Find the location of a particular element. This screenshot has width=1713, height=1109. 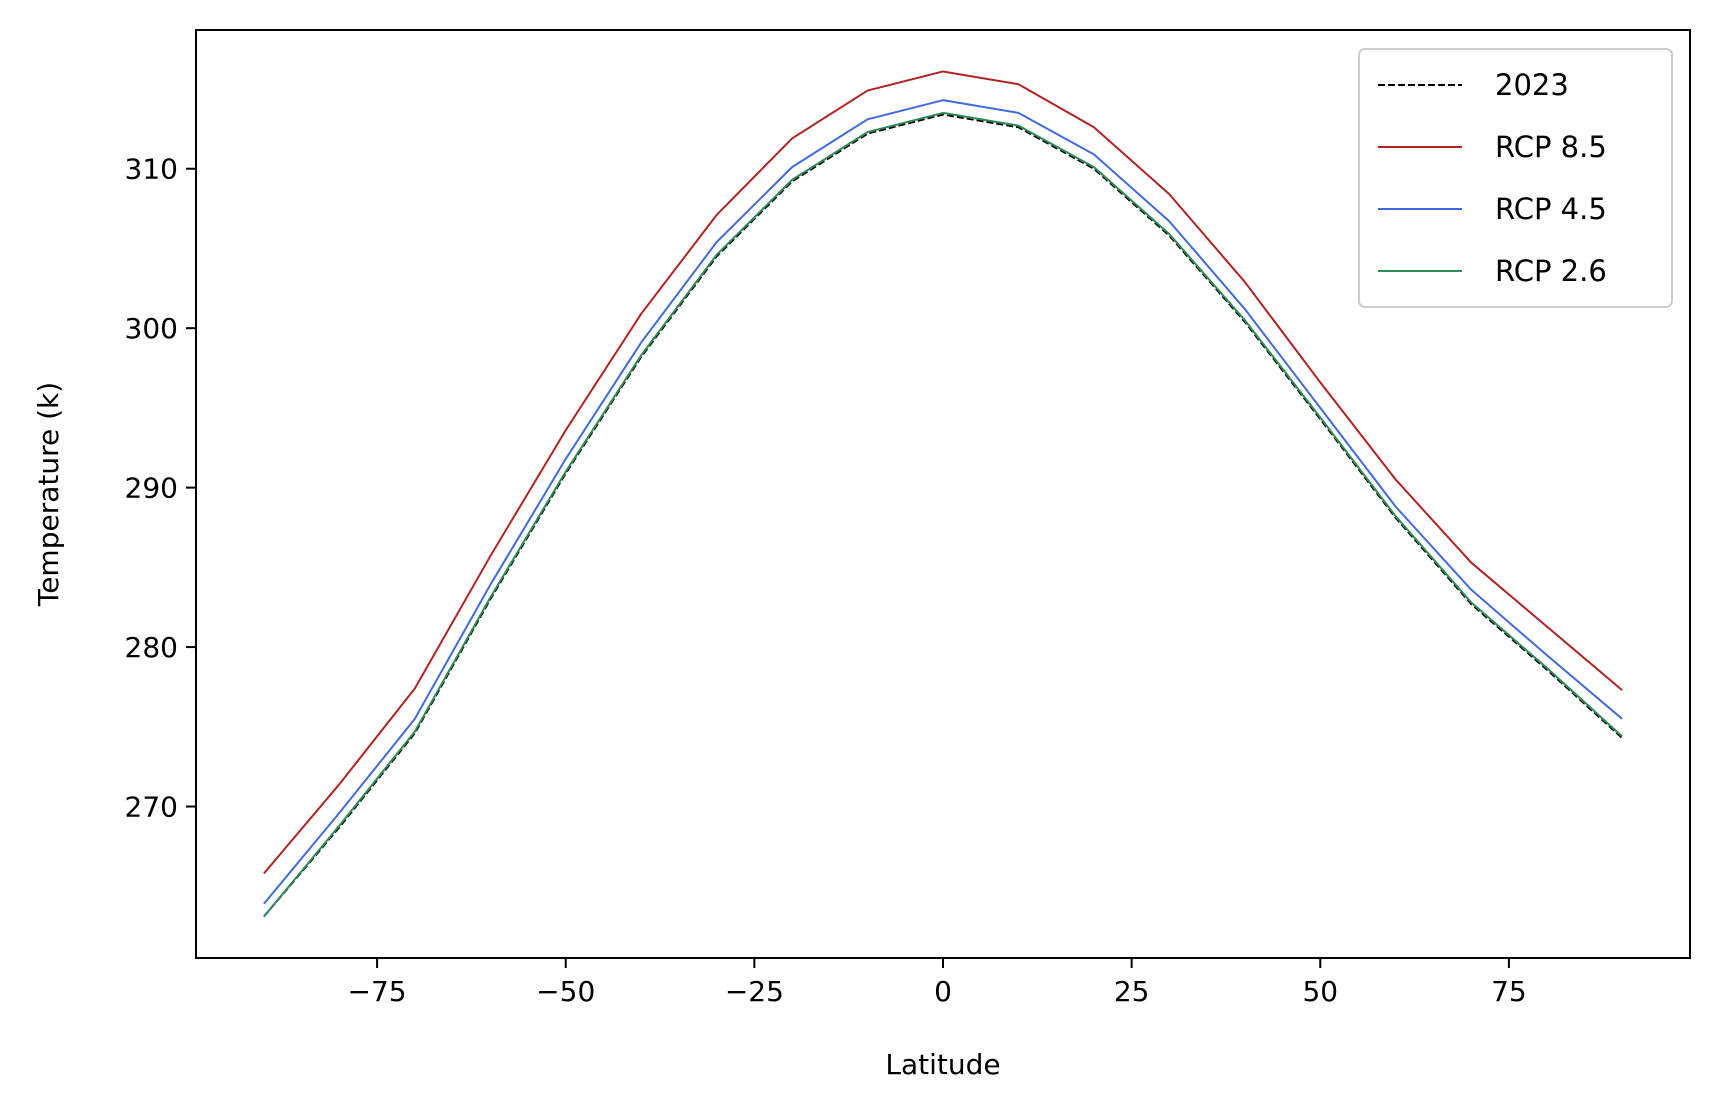

x-tick-label: 75 is located at coordinates (1509, 991).